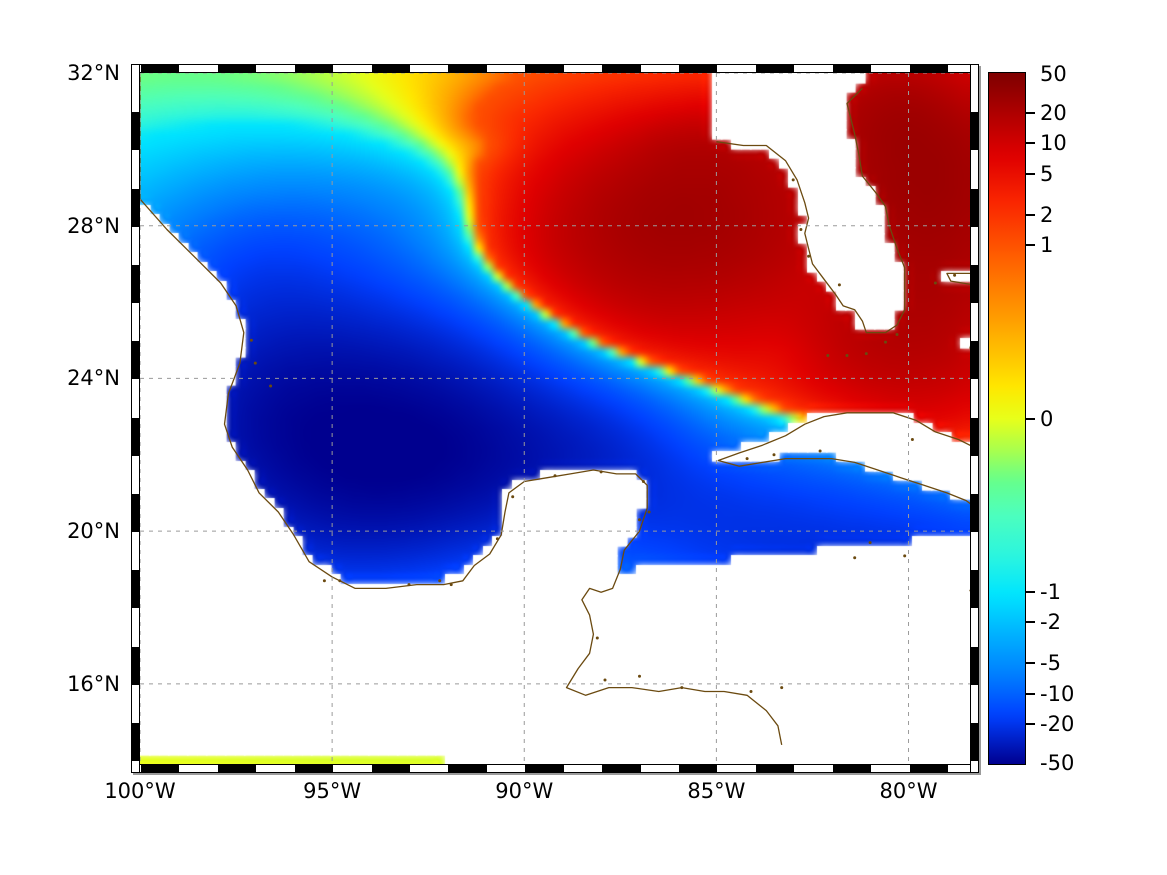 The image size is (1167, 875). I want to click on colorbar-tick-label: 20, so click(1053, 112).